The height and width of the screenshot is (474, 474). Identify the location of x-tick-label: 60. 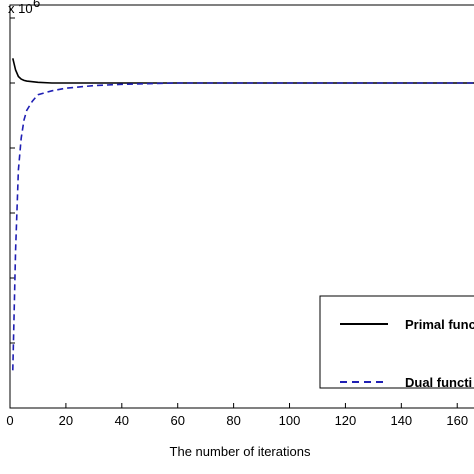
(177, 420).